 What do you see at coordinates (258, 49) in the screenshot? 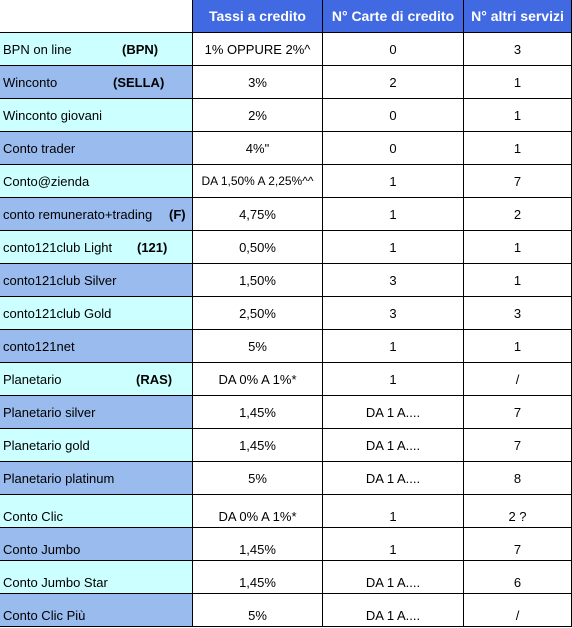
I see `rate-cell: 1% OPPURE 2%^` at bounding box center [258, 49].